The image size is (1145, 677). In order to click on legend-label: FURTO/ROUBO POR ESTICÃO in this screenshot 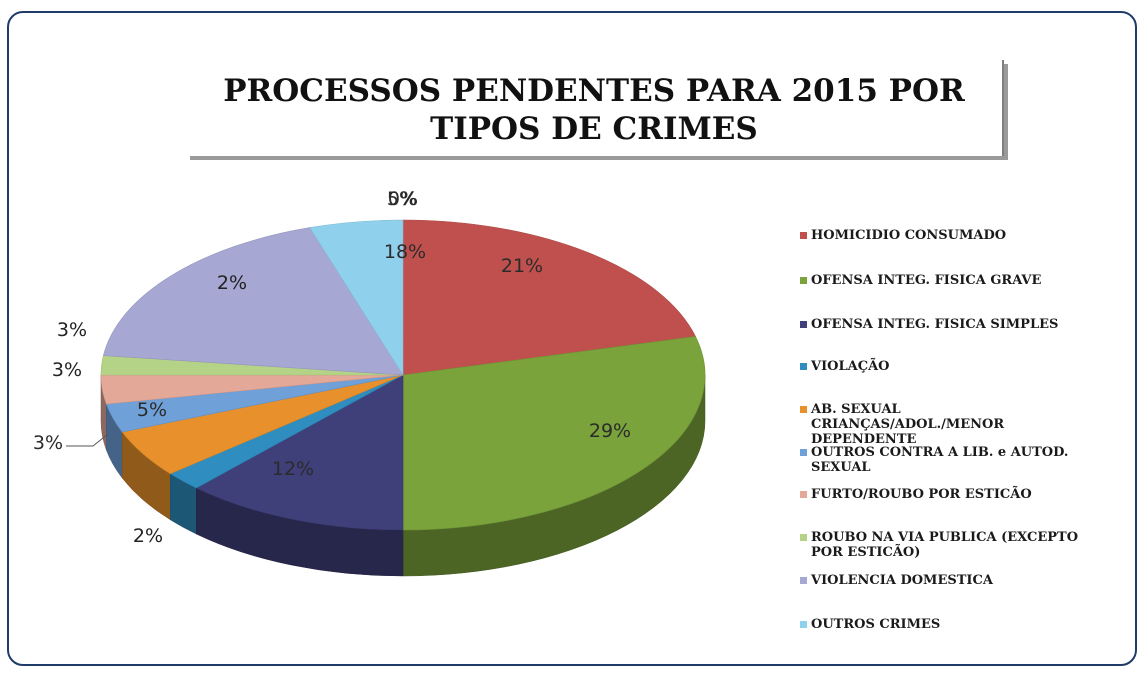, I will do `click(921, 494)`.